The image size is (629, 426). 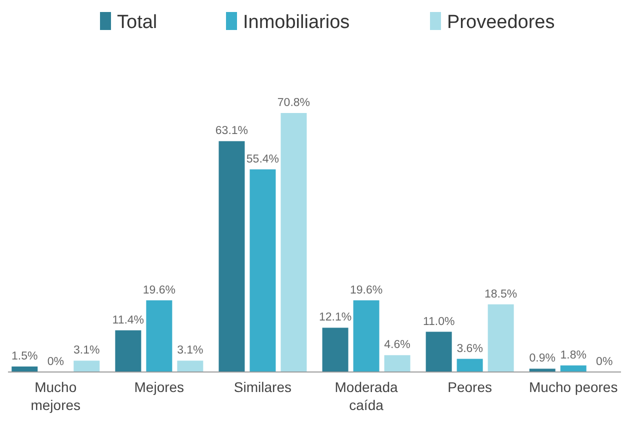 What do you see at coordinates (128, 320) in the screenshot?
I see `data-label: 11.4%` at bounding box center [128, 320].